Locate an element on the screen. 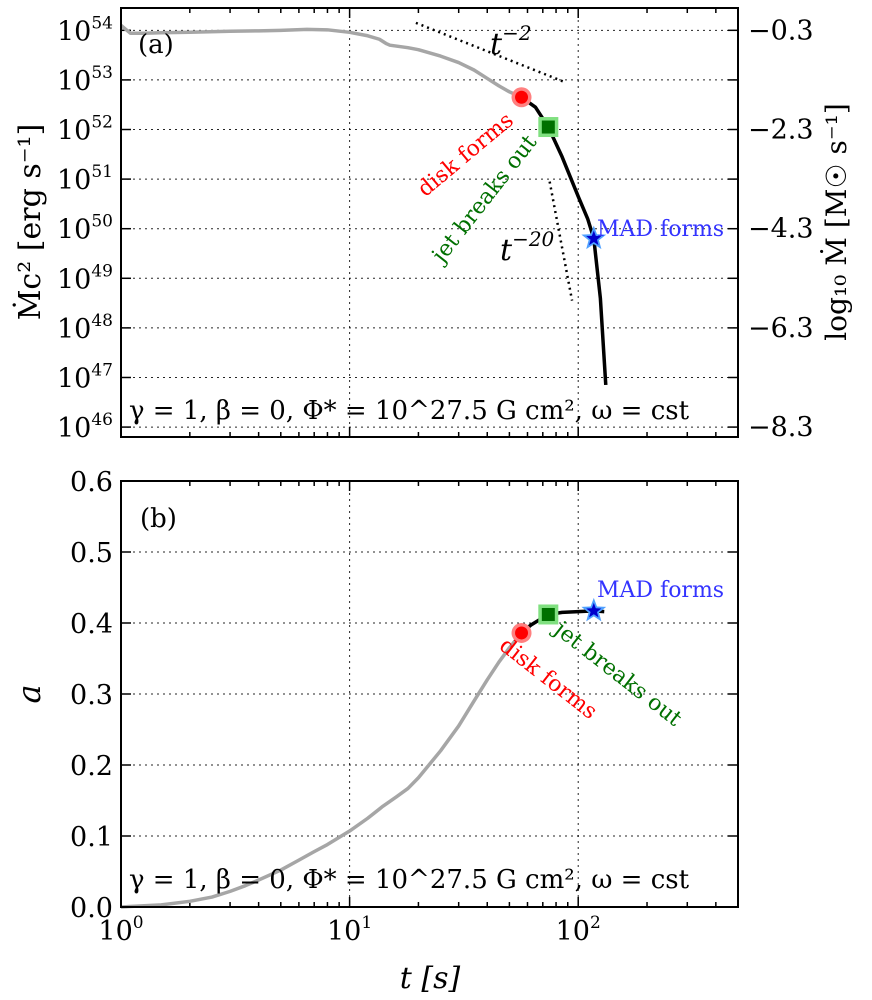 Image resolution: width=872 pixels, height=1000 pixels. y-right-tick-label-a-1: −2.3 is located at coordinates (781, 130).